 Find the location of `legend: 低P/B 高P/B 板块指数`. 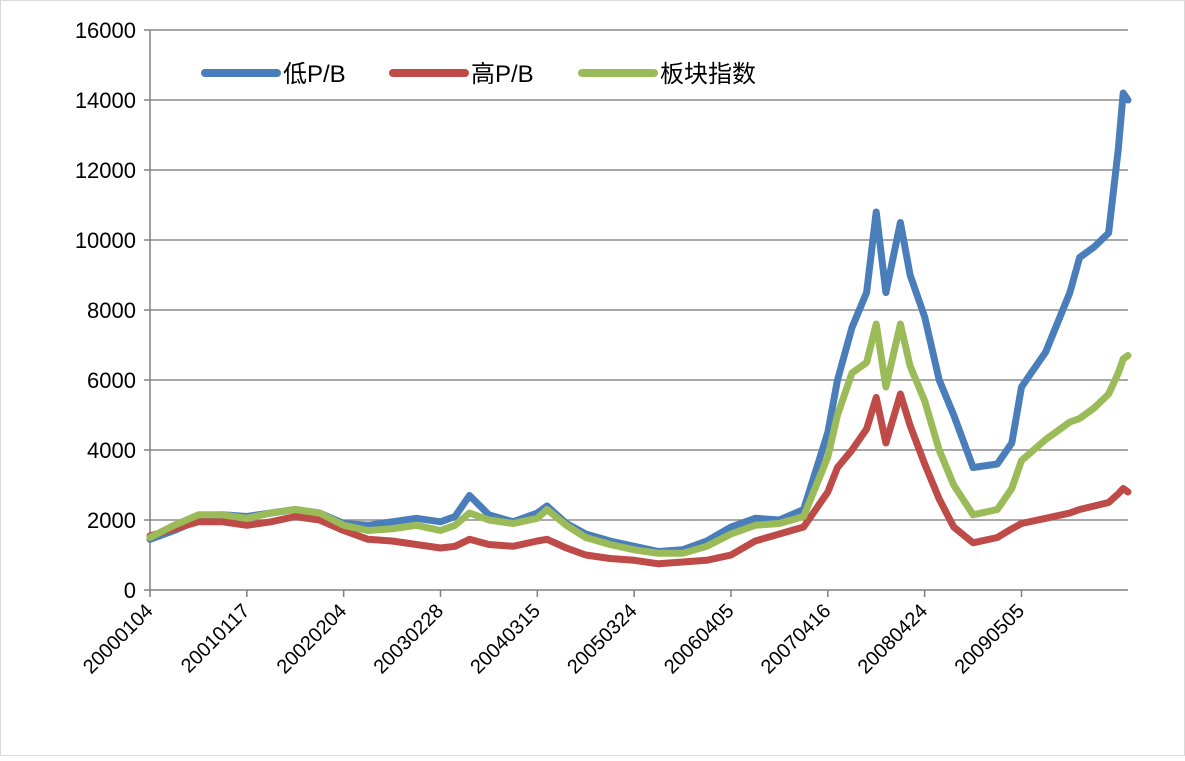

legend: 低P/B 高P/B 板块指数 is located at coordinates (478, 74).